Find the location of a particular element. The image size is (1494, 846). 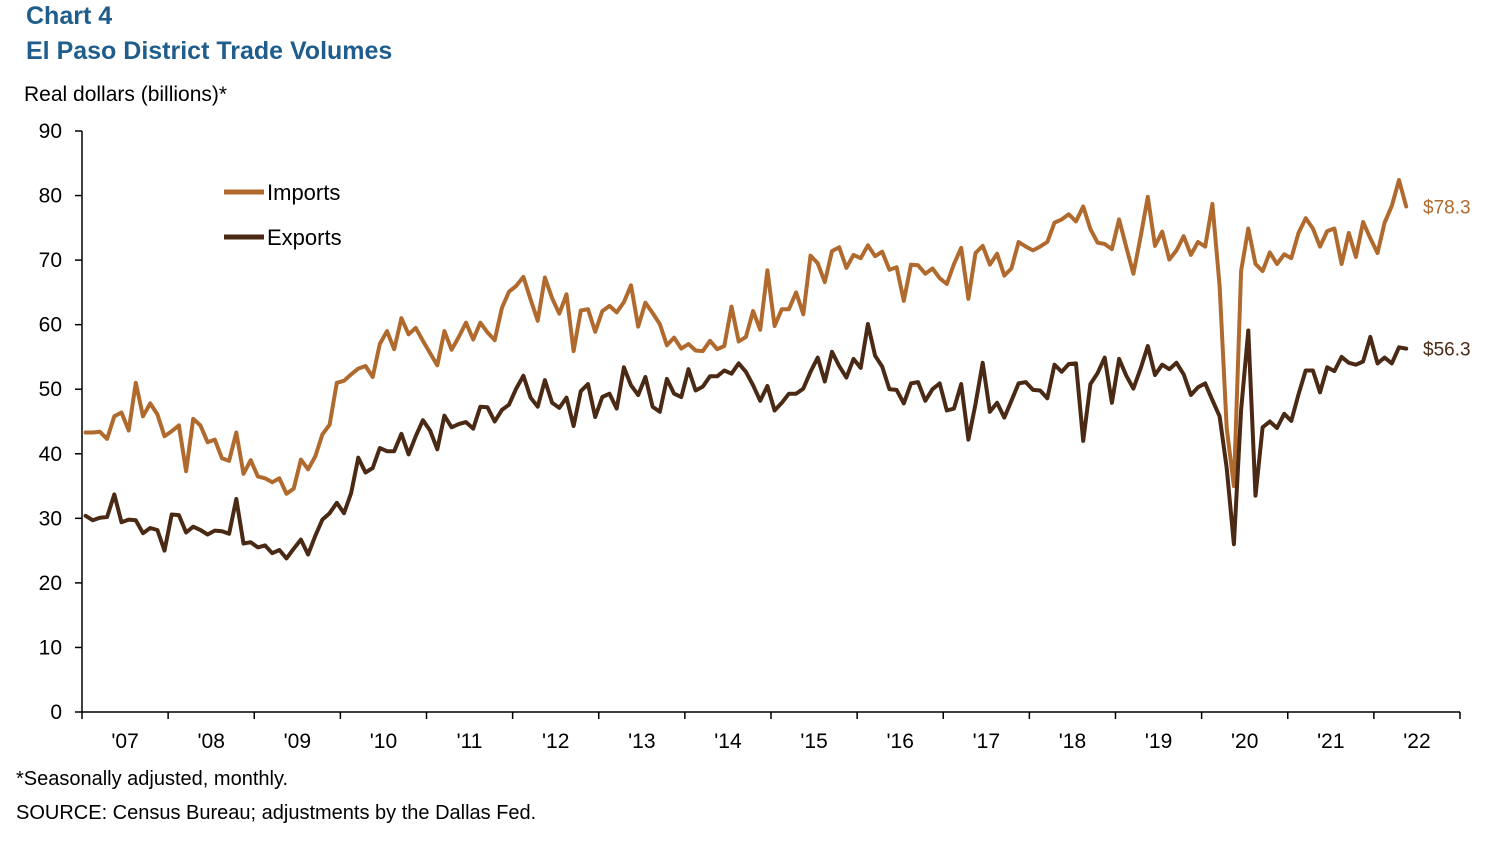

y-axis-unit-label: Real dollars (billions)* is located at coordinates (126, 94).